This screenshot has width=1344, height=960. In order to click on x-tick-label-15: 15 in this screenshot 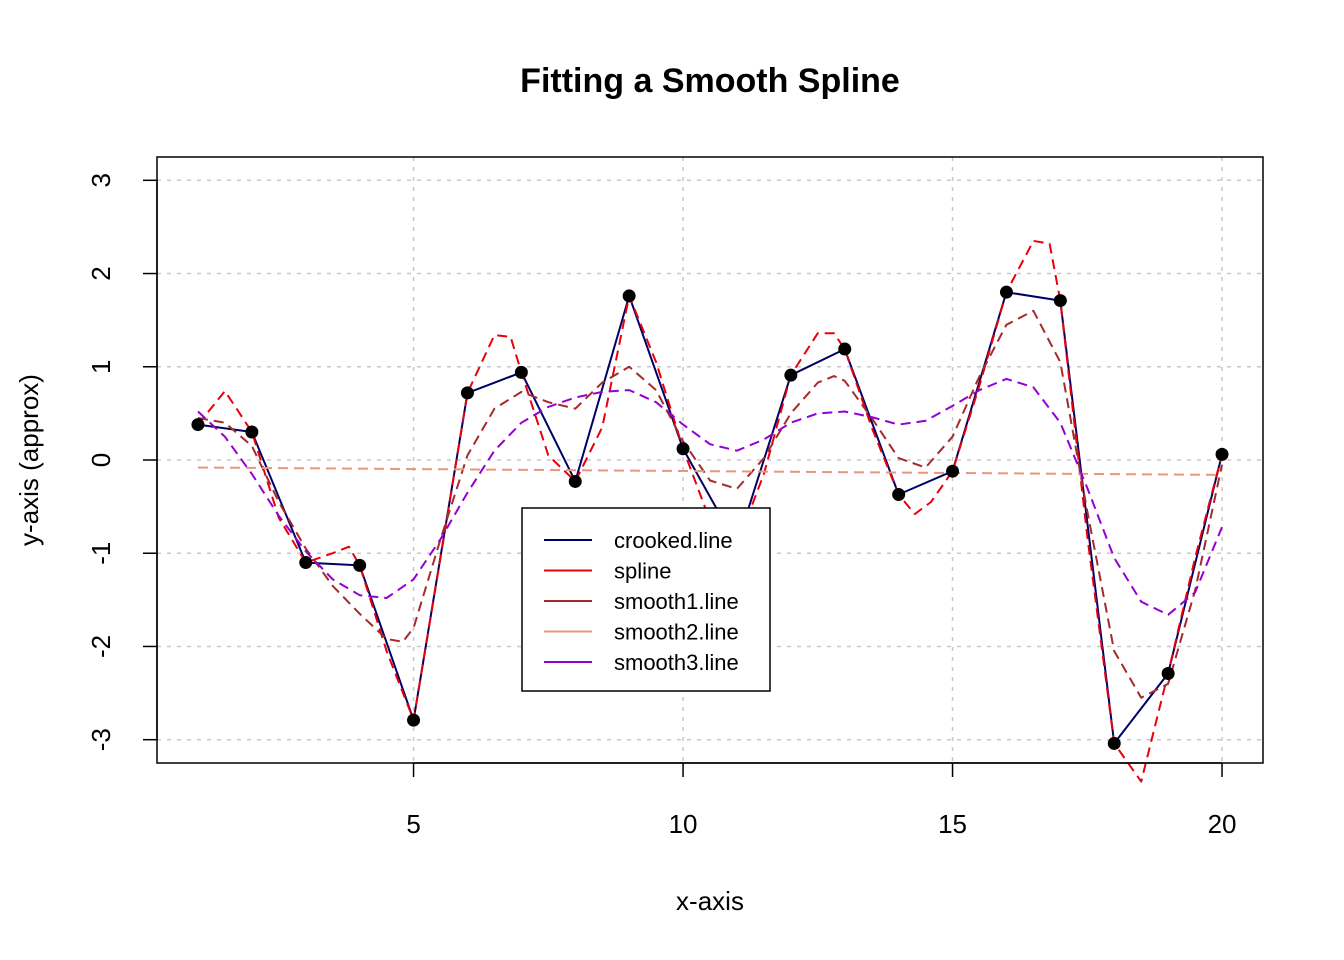, I will do `click(952, 824)`.